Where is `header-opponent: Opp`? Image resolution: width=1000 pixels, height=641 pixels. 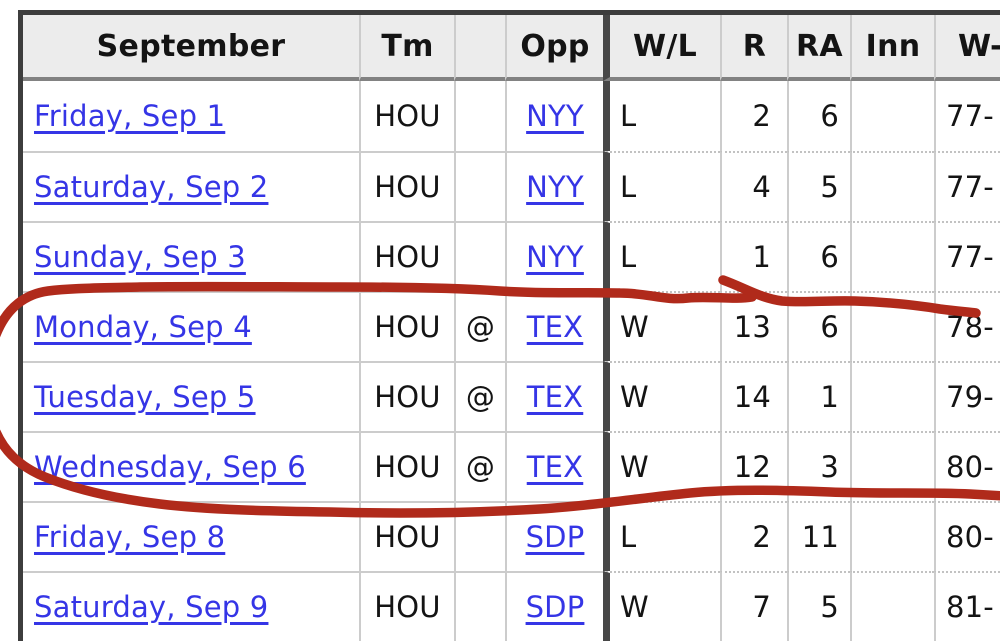 header-opponent: Opp is located at coordinates (554, 48).